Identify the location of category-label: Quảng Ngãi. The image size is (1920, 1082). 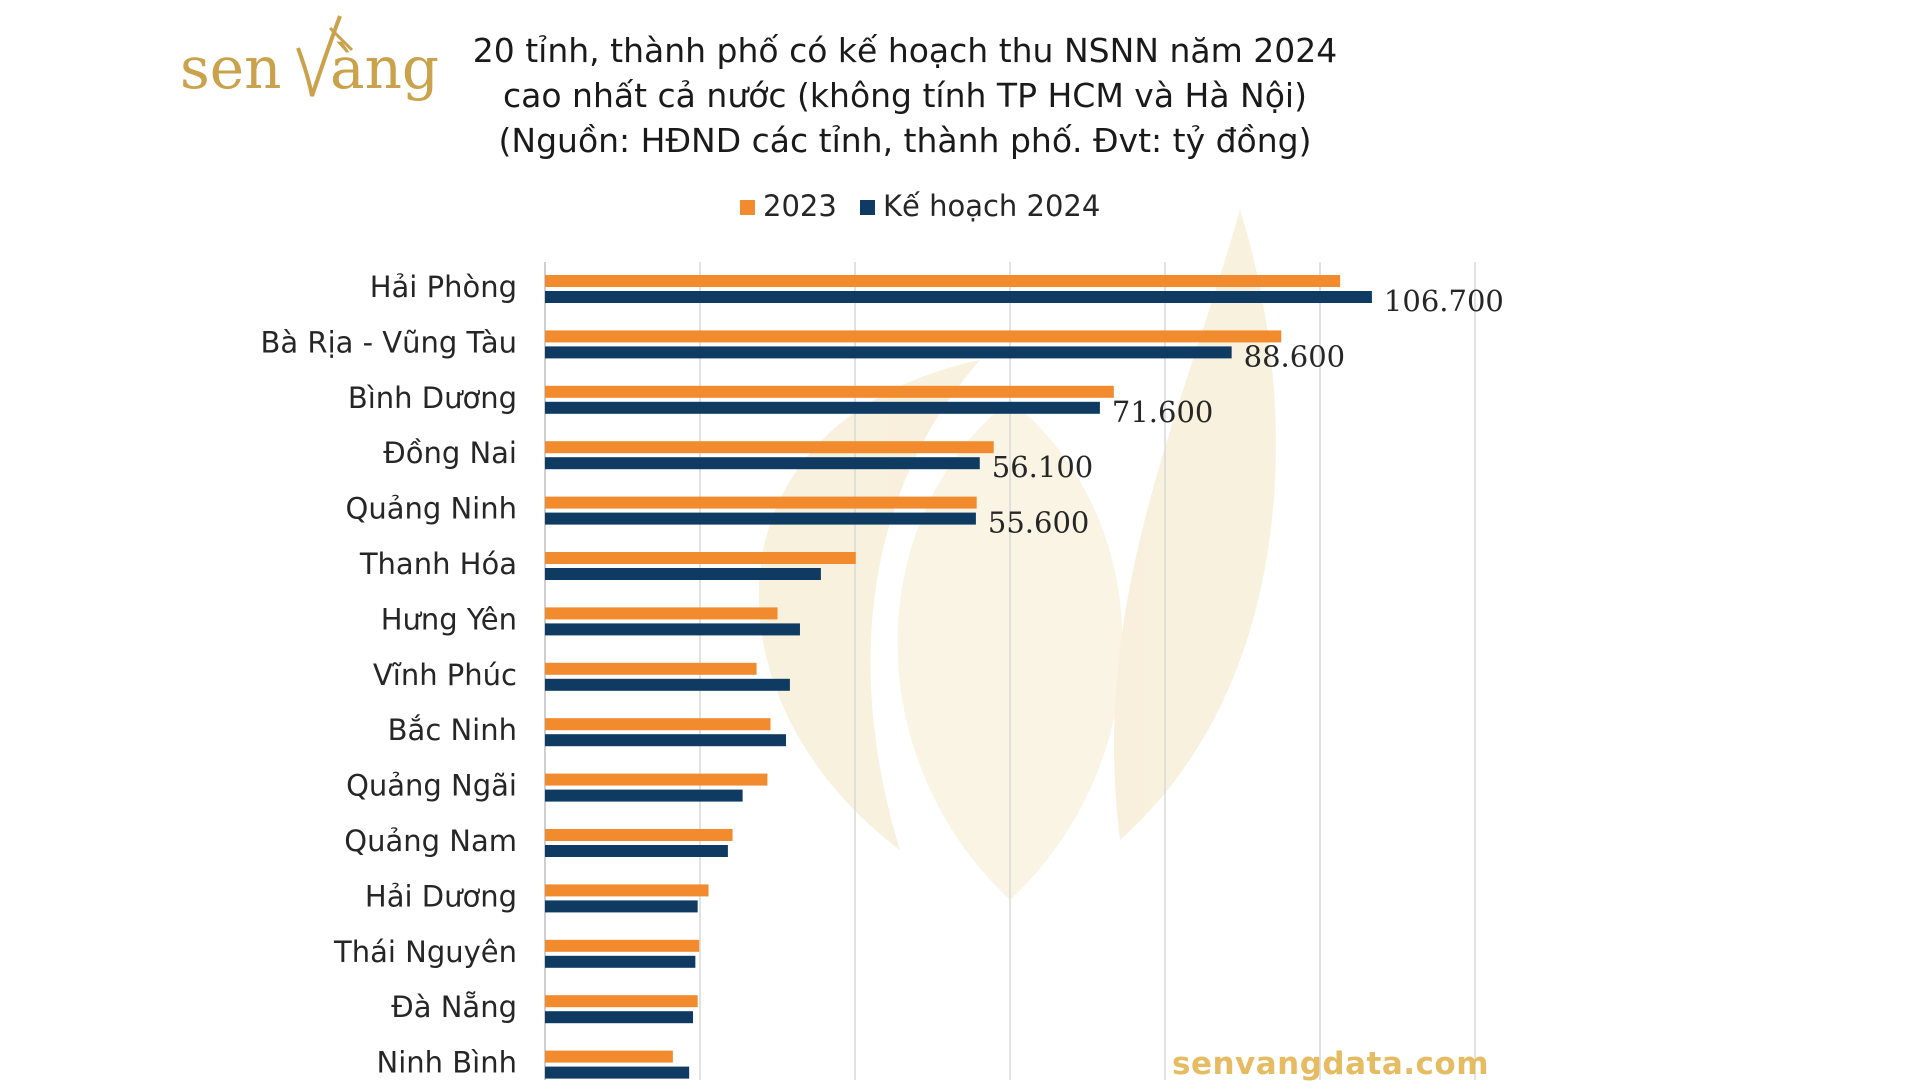
(431, 786).